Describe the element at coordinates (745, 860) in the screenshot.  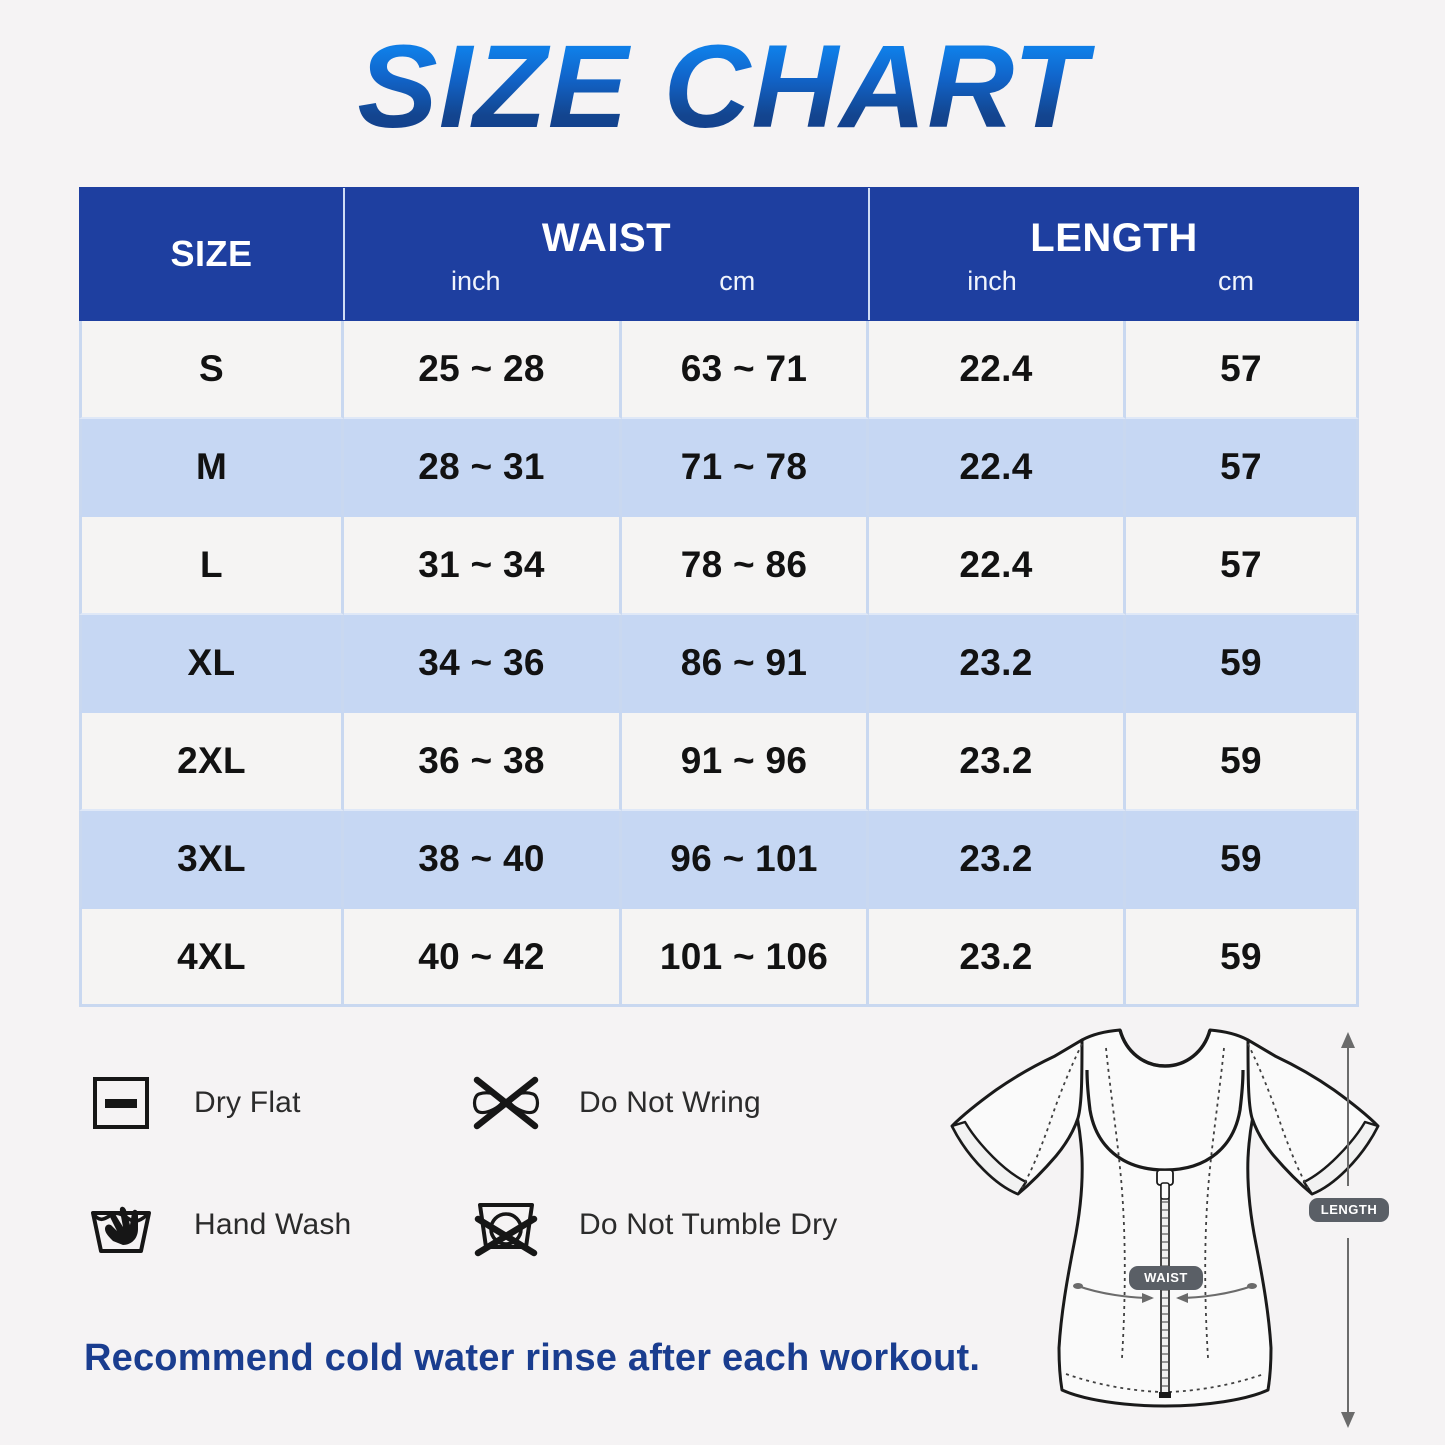
I see `cell-waist-cm: 96 ~ 101` at that location.